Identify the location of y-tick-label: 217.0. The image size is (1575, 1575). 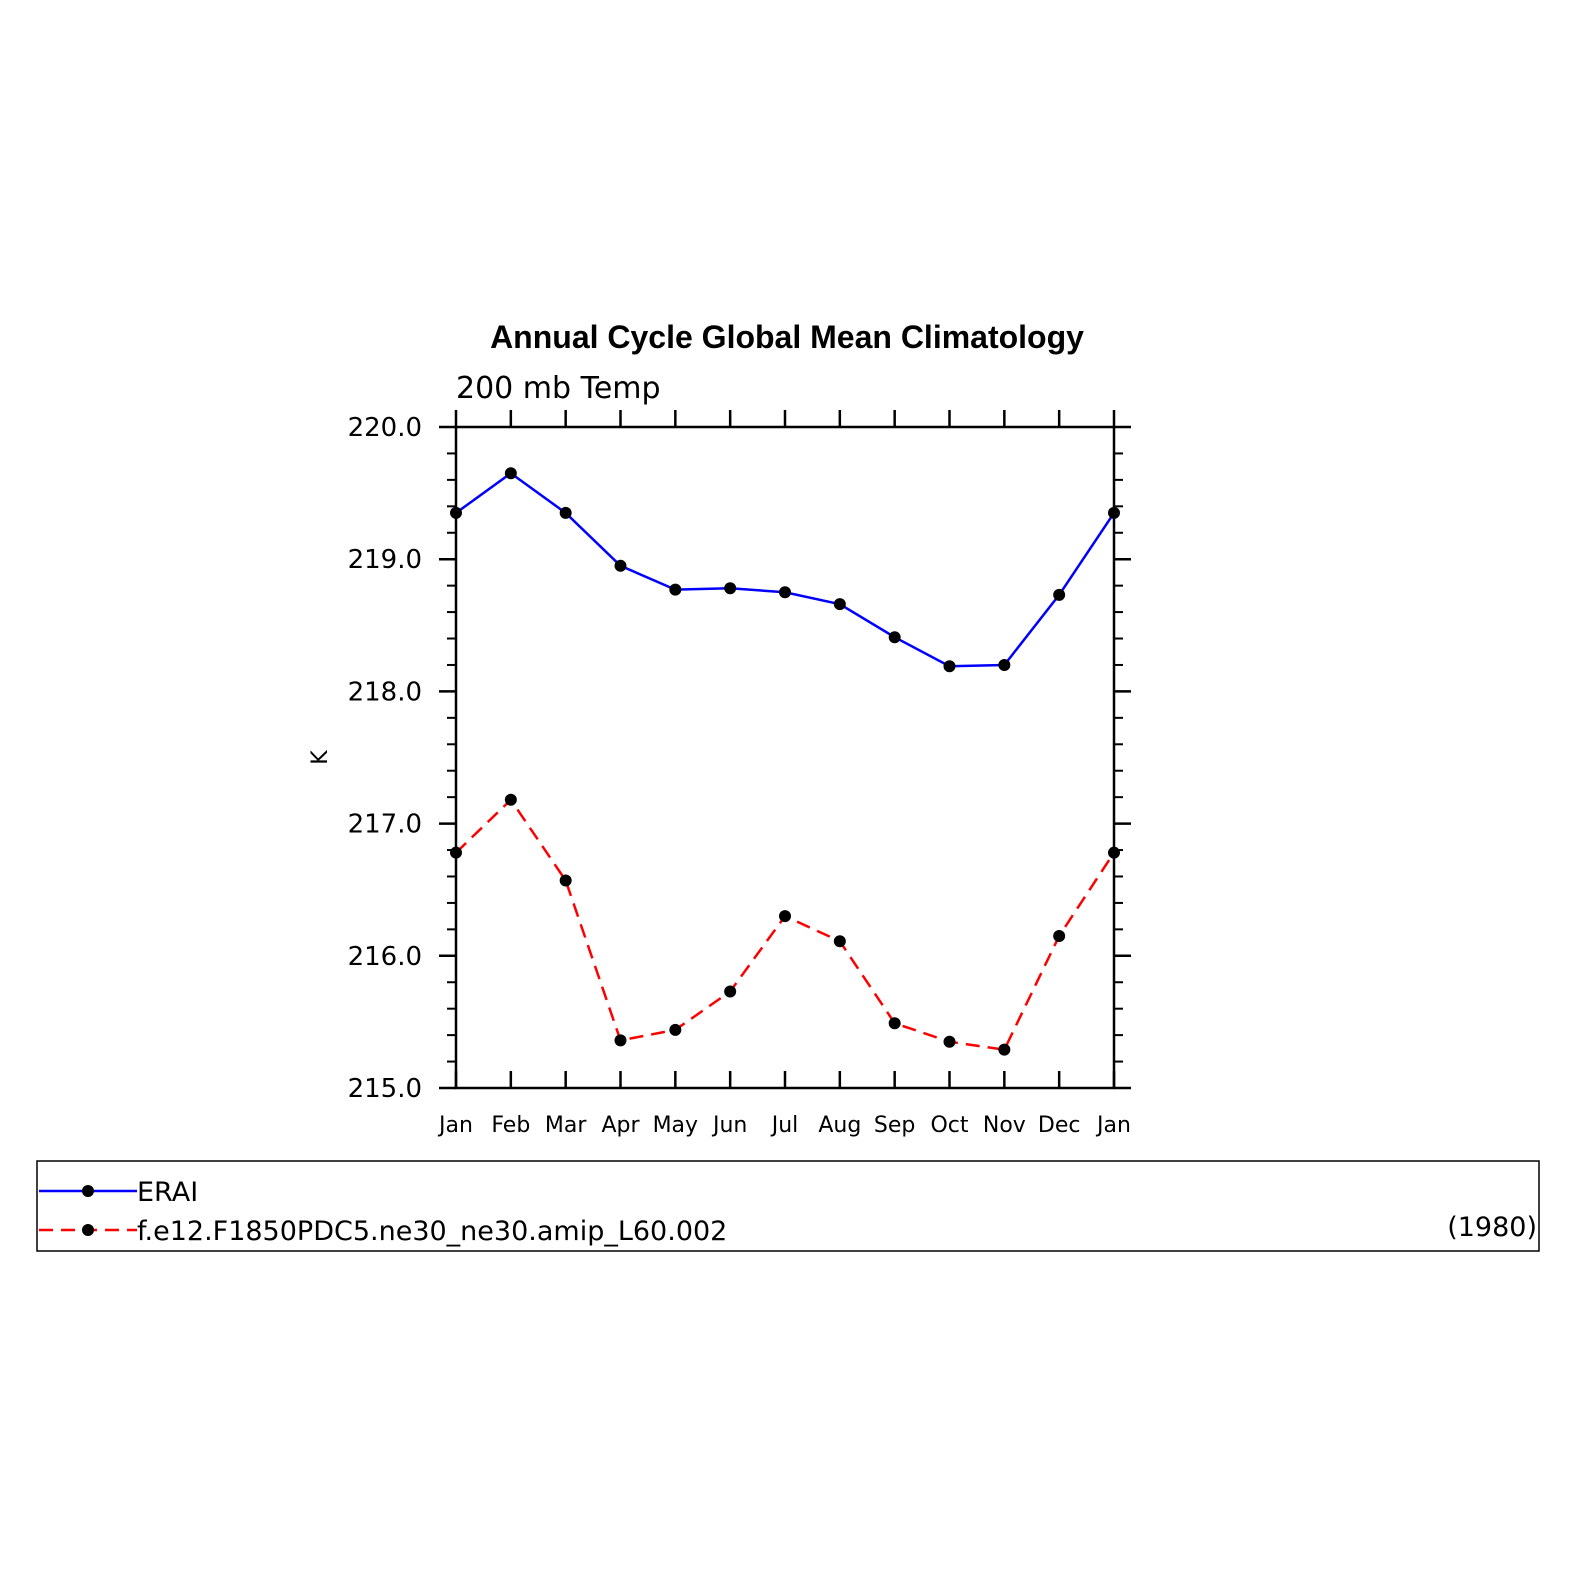
(385, 825).